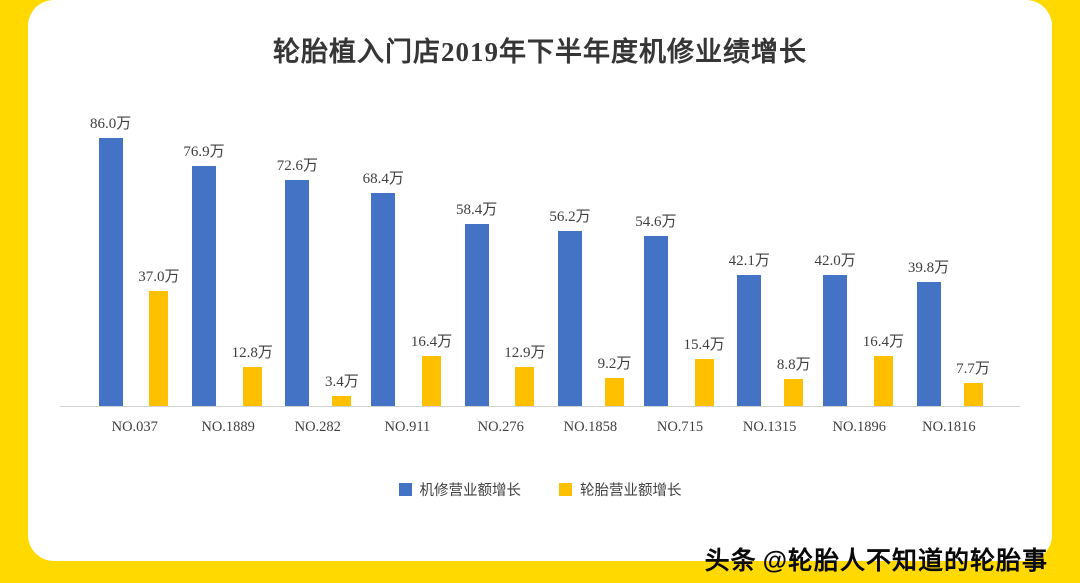  What do you see at coordinates (680, 427) in the screenshot?
I see `category-label: NO.715` at bounding box center [680, 427].